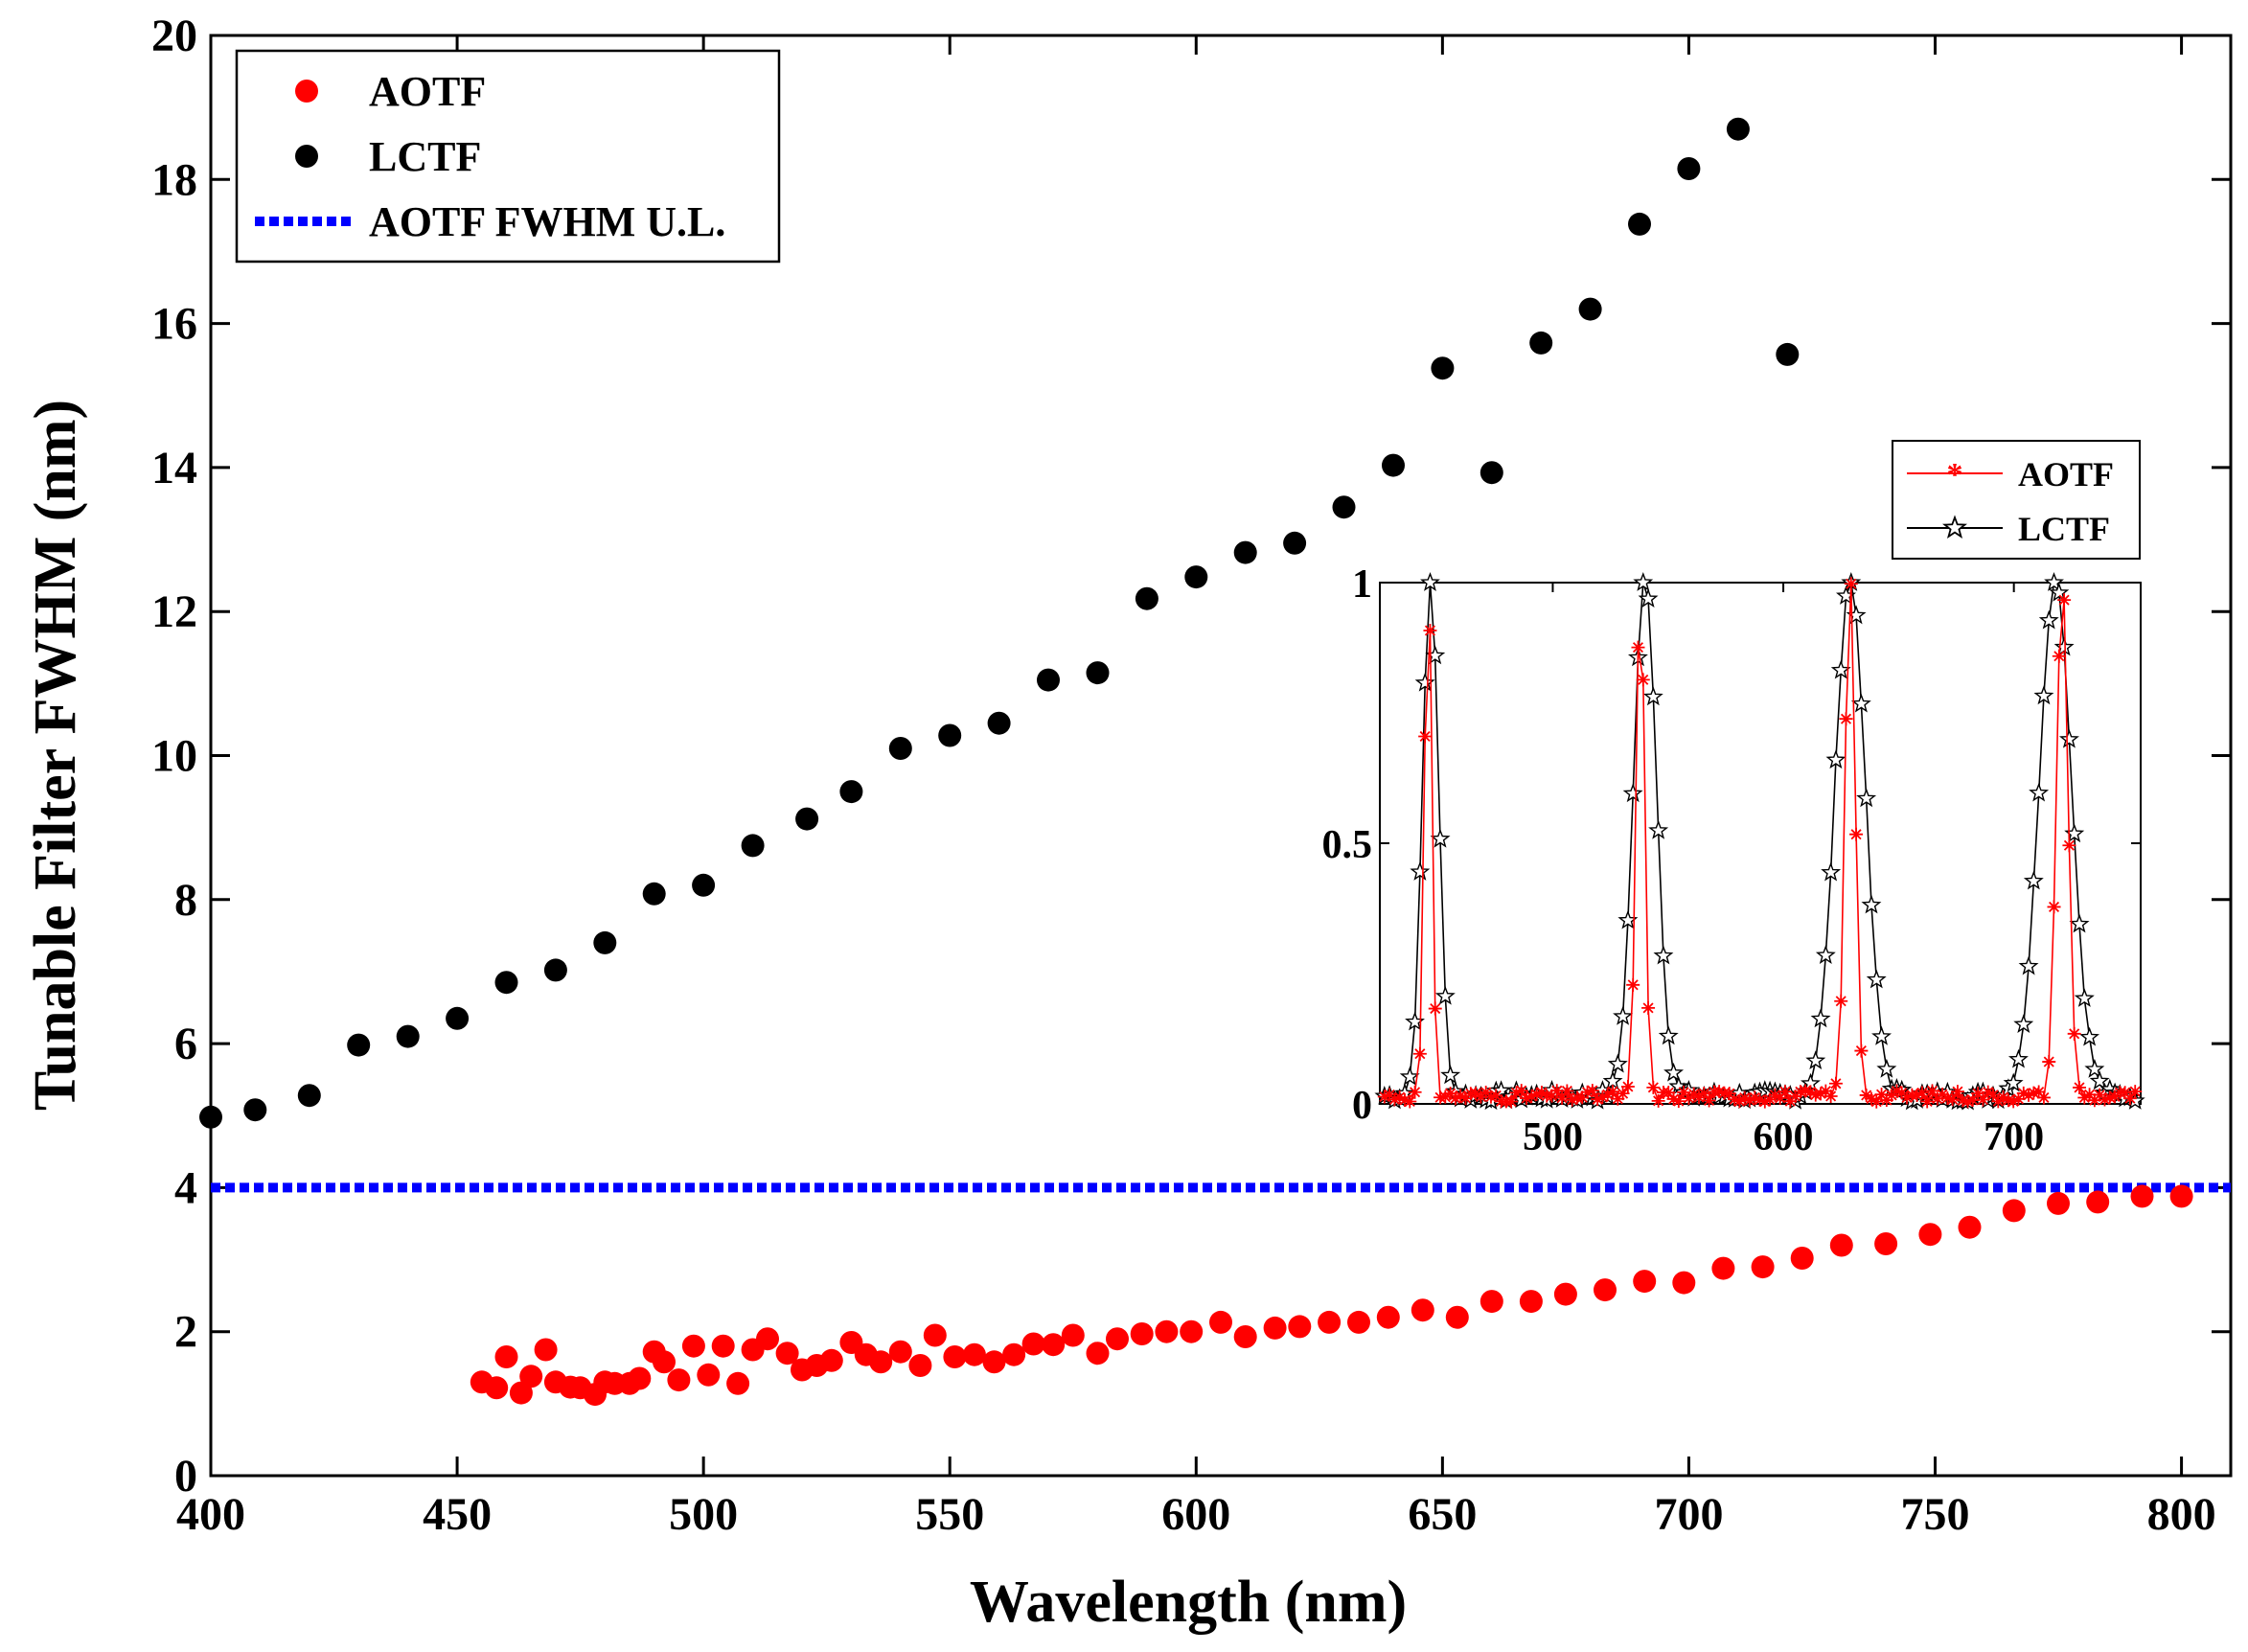  Describe the element at coordinates (1955, 475) in the screenshot. I see `inset-legend-marker-aotf: *` at that location.